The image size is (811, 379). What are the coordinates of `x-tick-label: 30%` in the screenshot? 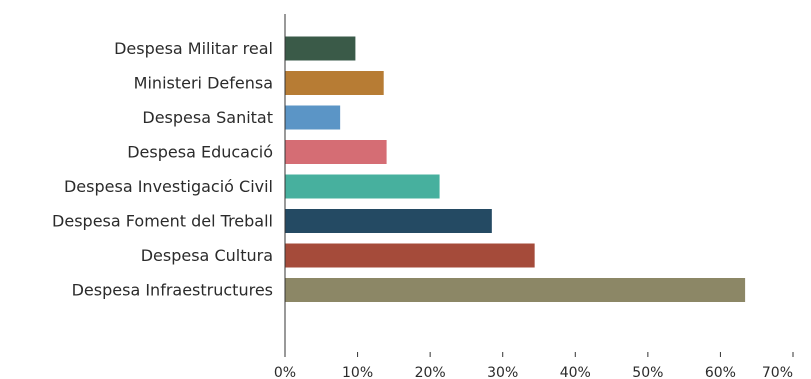 It's located at (502, 372).